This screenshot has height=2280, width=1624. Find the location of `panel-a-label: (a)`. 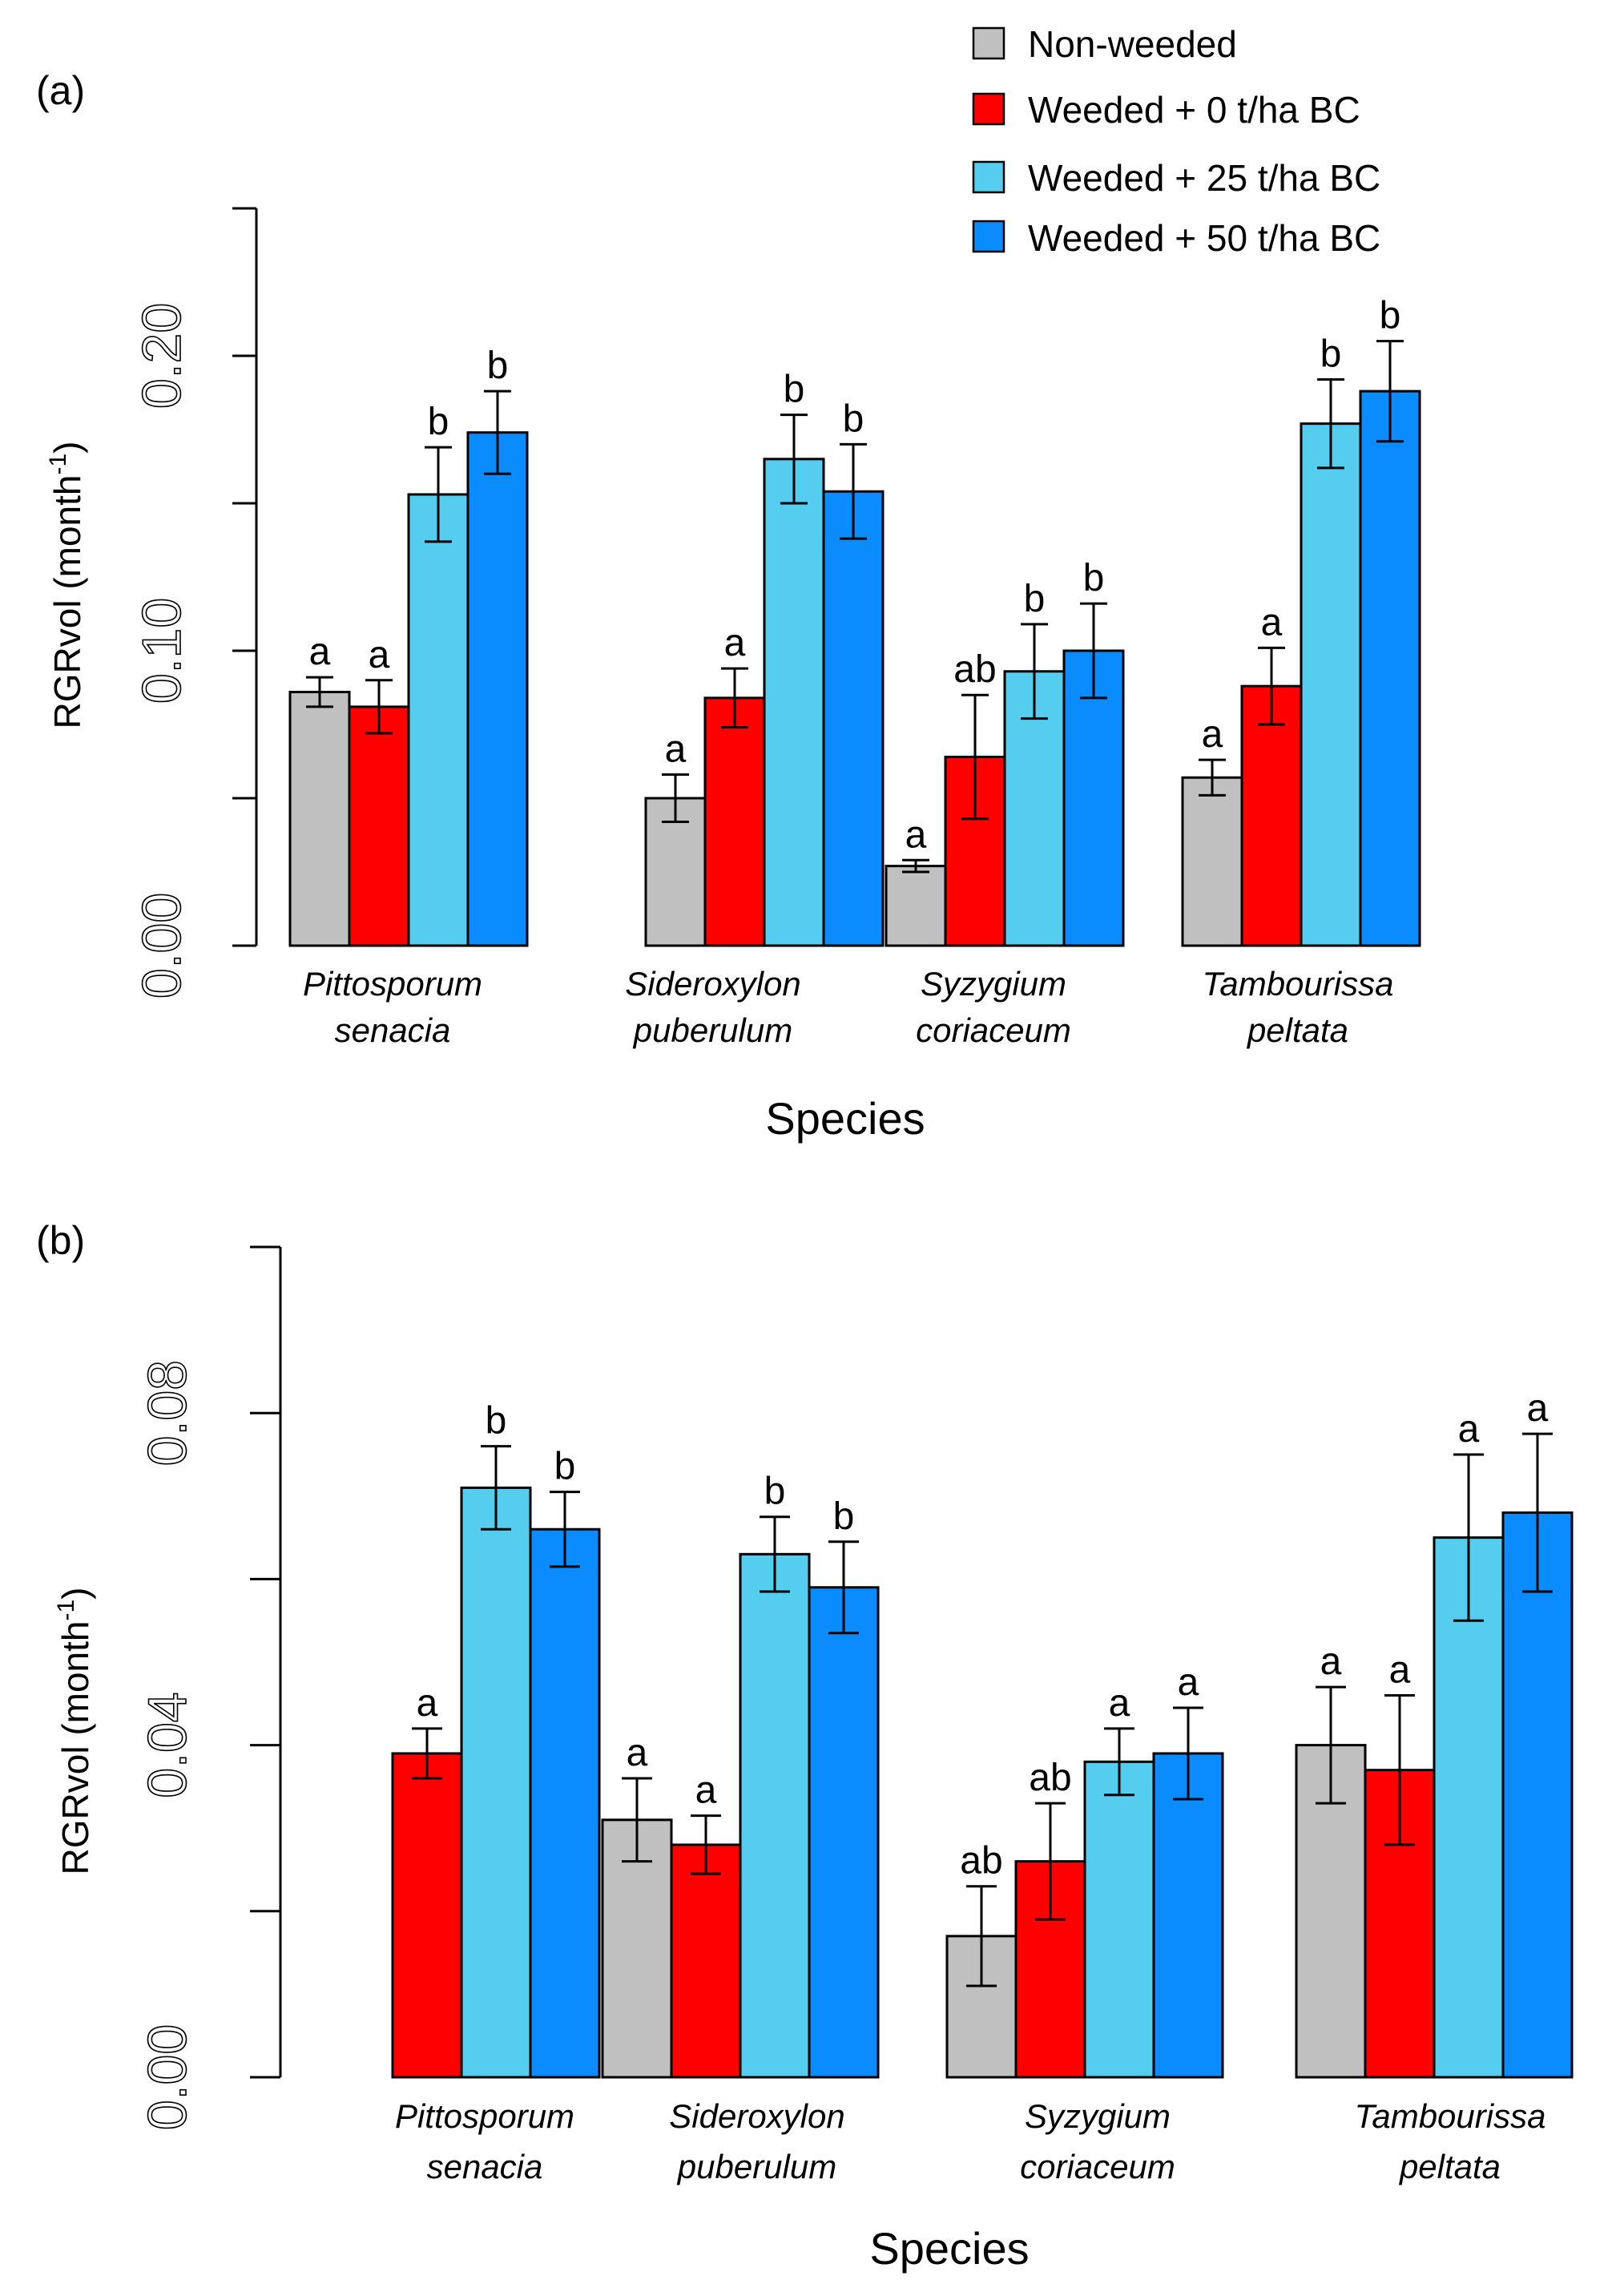

panel-a-label: (a) is located at coordinates (60, 90).